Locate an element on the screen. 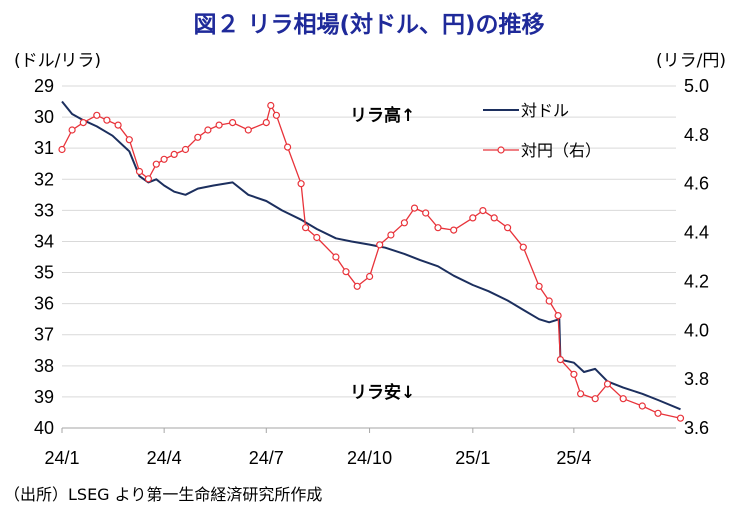 This screenshot has width=738, height=513. right-tick-label: 4.4 is located at coordinates (696, 233).